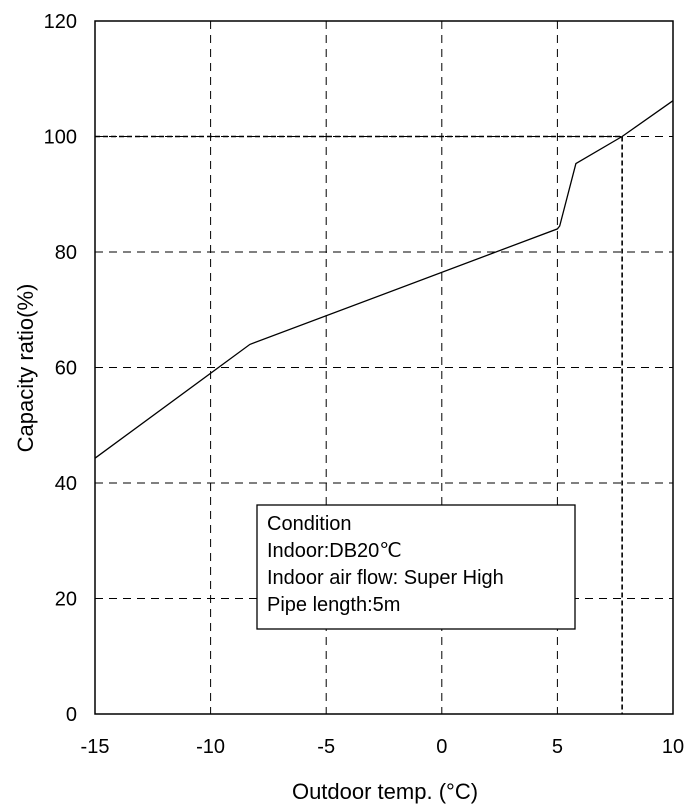  Describe the element at coordinates (210, 747) in the screenshot. I see `x-tick-label: -10` at that location.